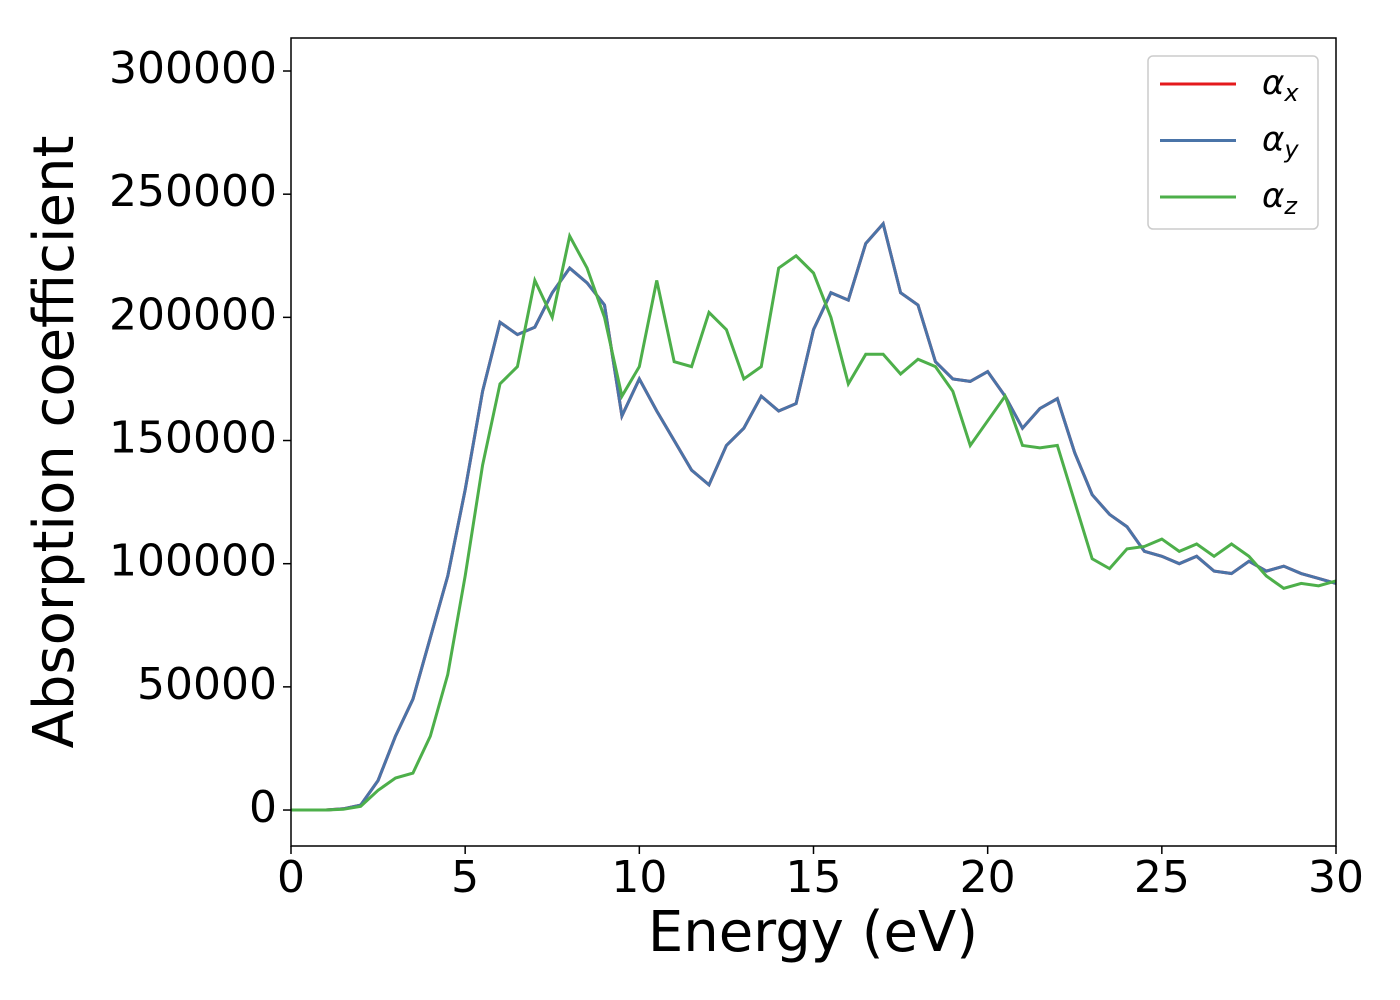  Describe the element at coordinates (814, 877) in the screenshot. I see `x-tick-label: 15` at that location.